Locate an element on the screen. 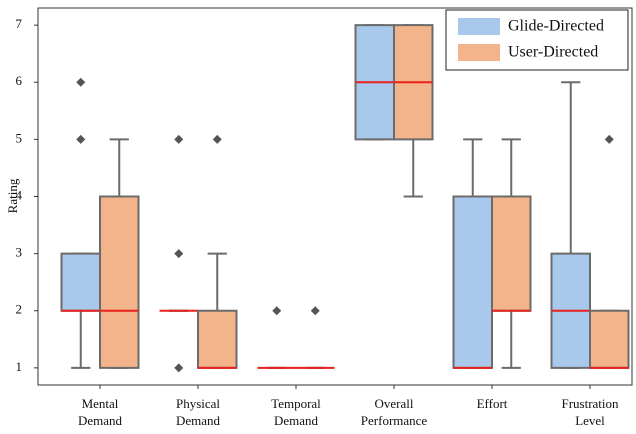 The width and height of the screenshot is (636, 434). x-tick-label: Physical is located at coordinates (198, 403).